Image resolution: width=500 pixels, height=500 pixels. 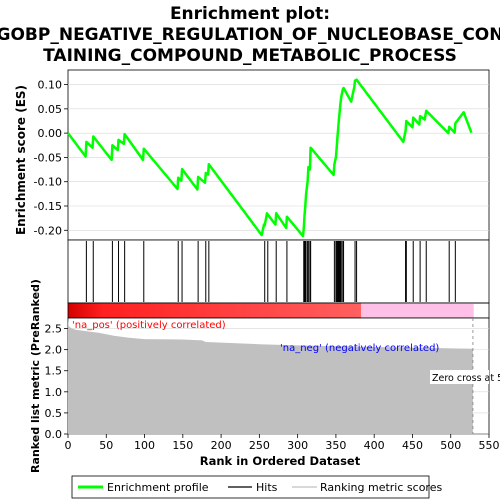 What do you see at coordinates (182, 445) in the screenshot?
I see `rank-x-tick-label: 150` at bounding box center [182, 445].